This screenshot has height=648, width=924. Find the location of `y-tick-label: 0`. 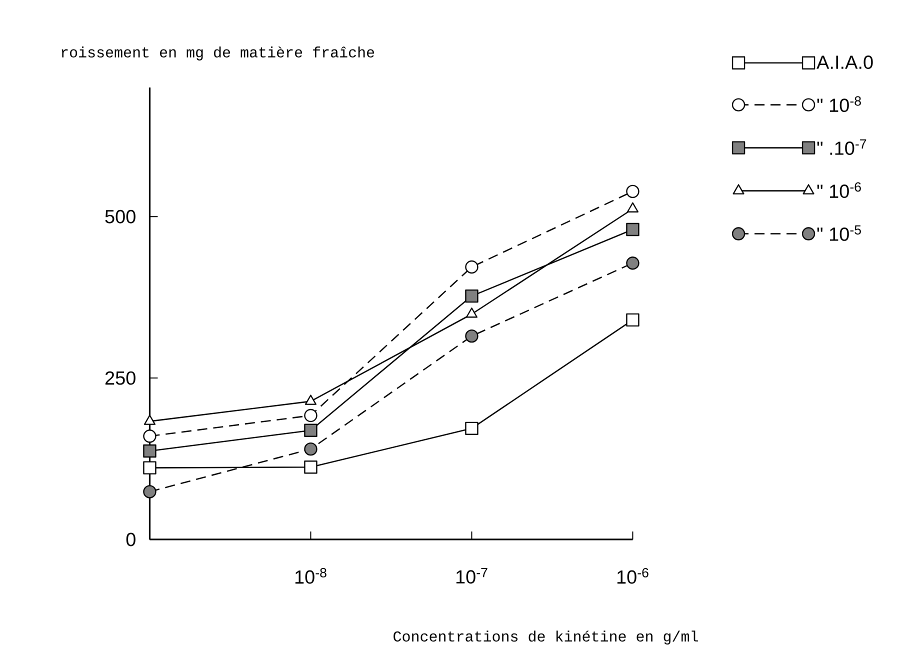

y-tick-label: 0 is located at coordinates (131, 539).